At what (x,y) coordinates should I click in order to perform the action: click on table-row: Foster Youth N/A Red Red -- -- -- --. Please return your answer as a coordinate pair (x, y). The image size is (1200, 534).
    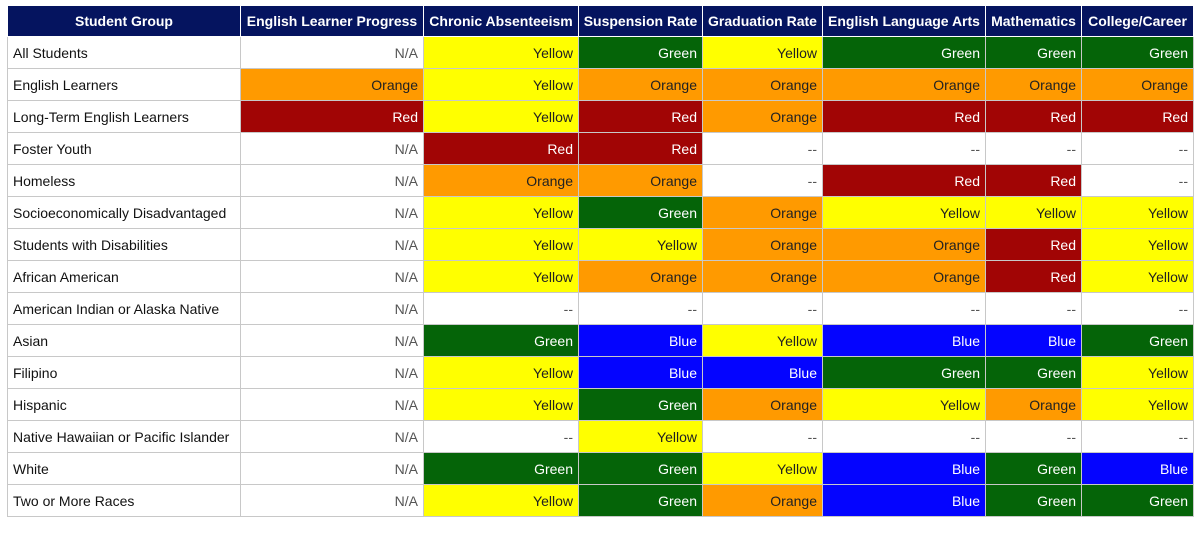
    Looking at the image, I should click on (600, 148).